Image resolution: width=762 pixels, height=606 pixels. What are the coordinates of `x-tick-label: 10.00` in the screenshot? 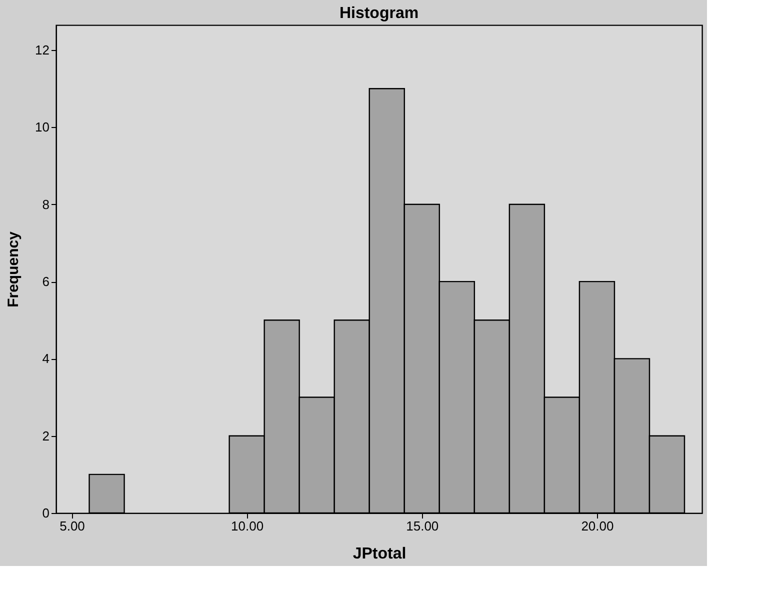 It's located at (247, 526).